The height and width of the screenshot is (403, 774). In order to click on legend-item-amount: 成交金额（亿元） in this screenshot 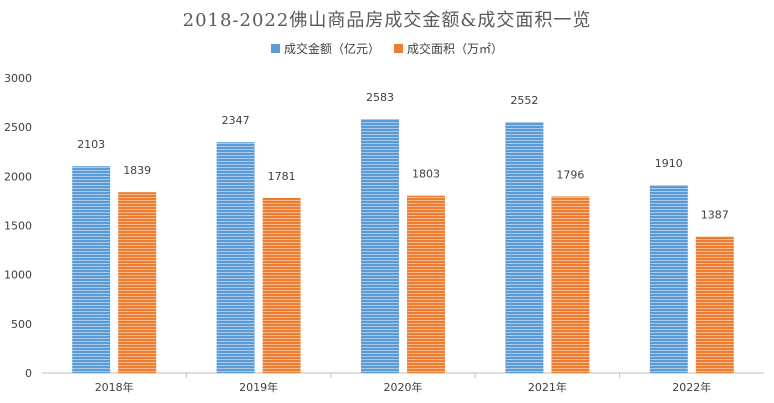, I will do `click(325, 48)`.